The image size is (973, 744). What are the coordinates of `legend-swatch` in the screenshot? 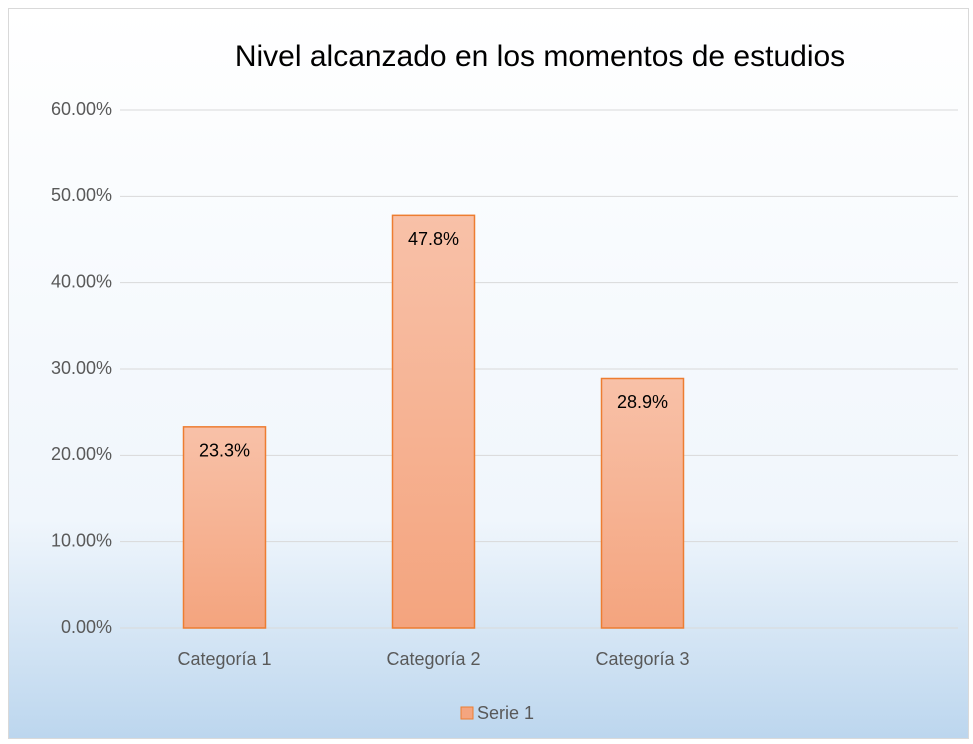 It's located at (467, 713).